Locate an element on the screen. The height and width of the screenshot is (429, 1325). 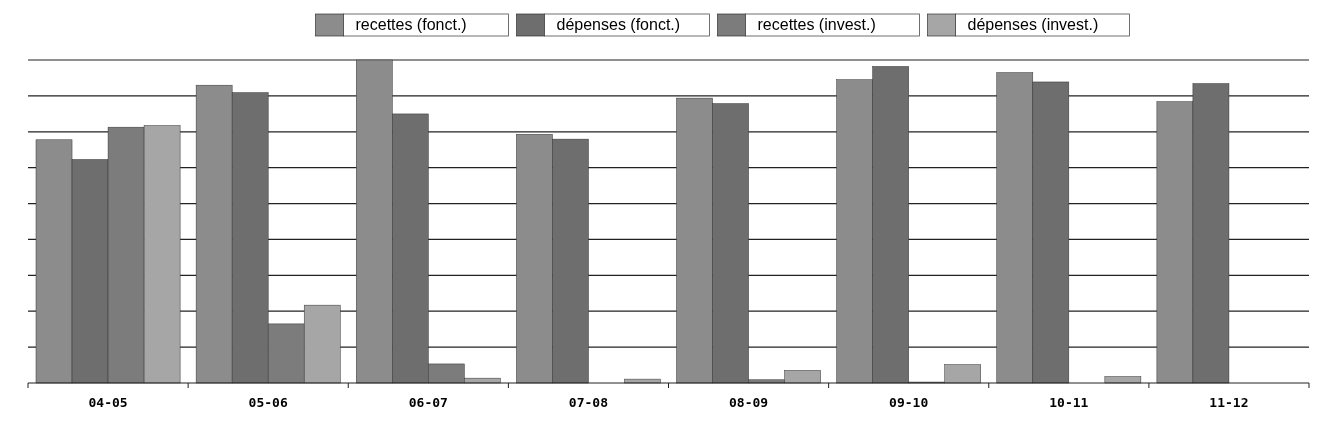
x-tick-label: 09-10 is located at coordinates (909, 402).